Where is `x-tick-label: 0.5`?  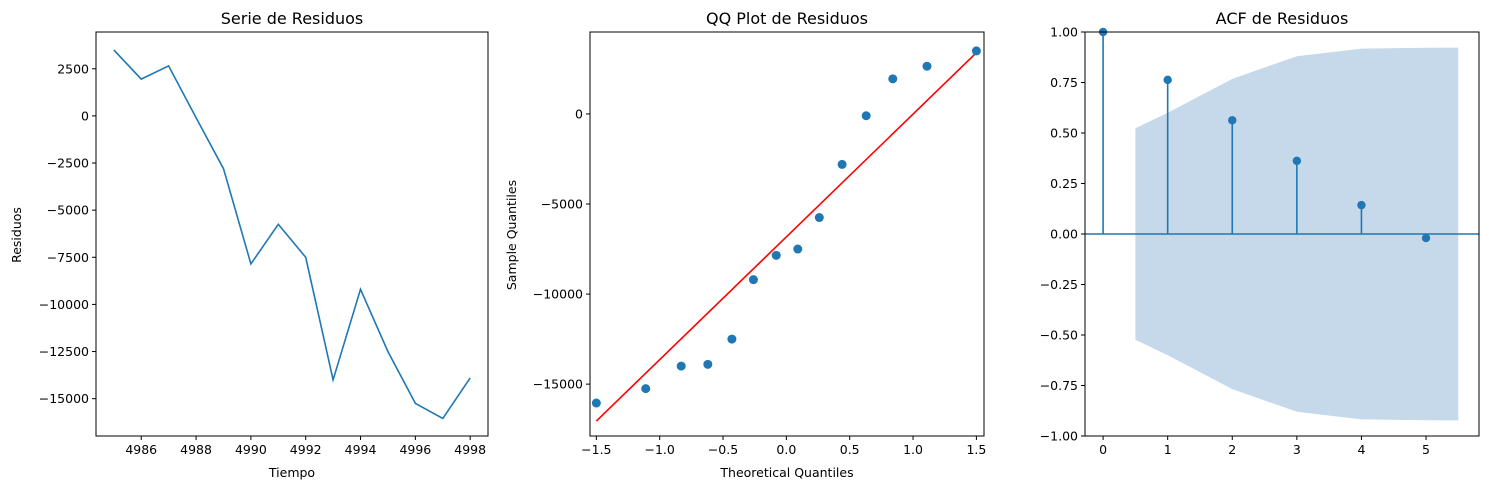 x-tick-label: 0.5 is located at coordinates (850, 449).